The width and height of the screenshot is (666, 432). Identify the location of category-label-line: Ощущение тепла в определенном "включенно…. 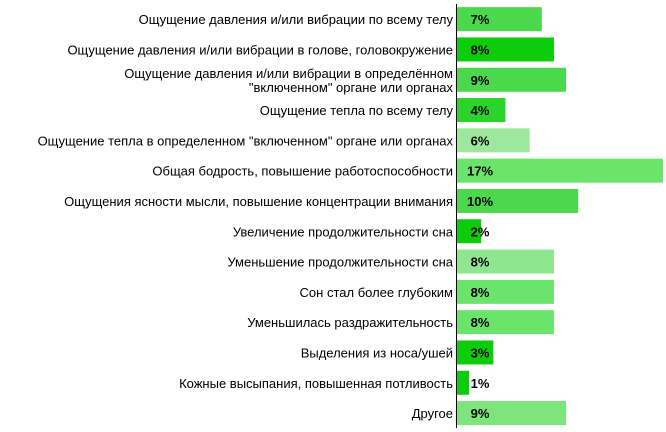
(246, 140).